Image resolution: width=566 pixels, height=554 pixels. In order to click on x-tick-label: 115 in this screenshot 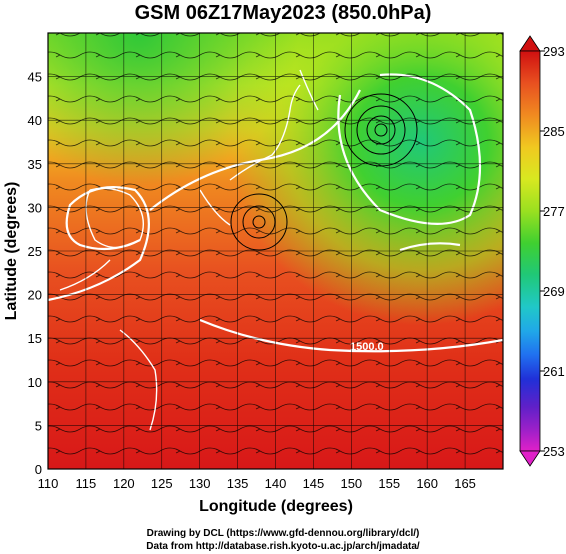, I will do `click(86, 483)`.